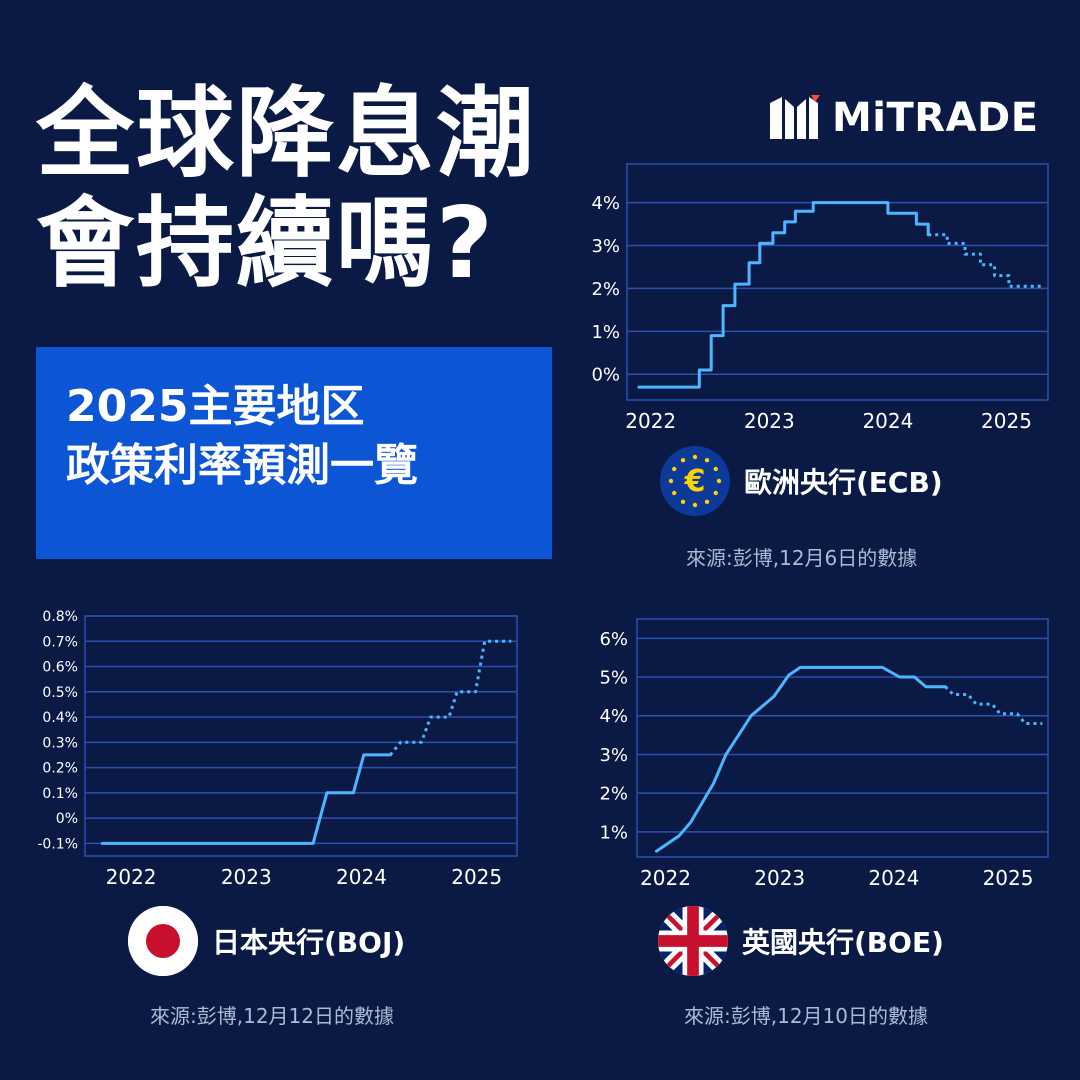  I want to click on ecb-plot-frame, so click(837, 282).